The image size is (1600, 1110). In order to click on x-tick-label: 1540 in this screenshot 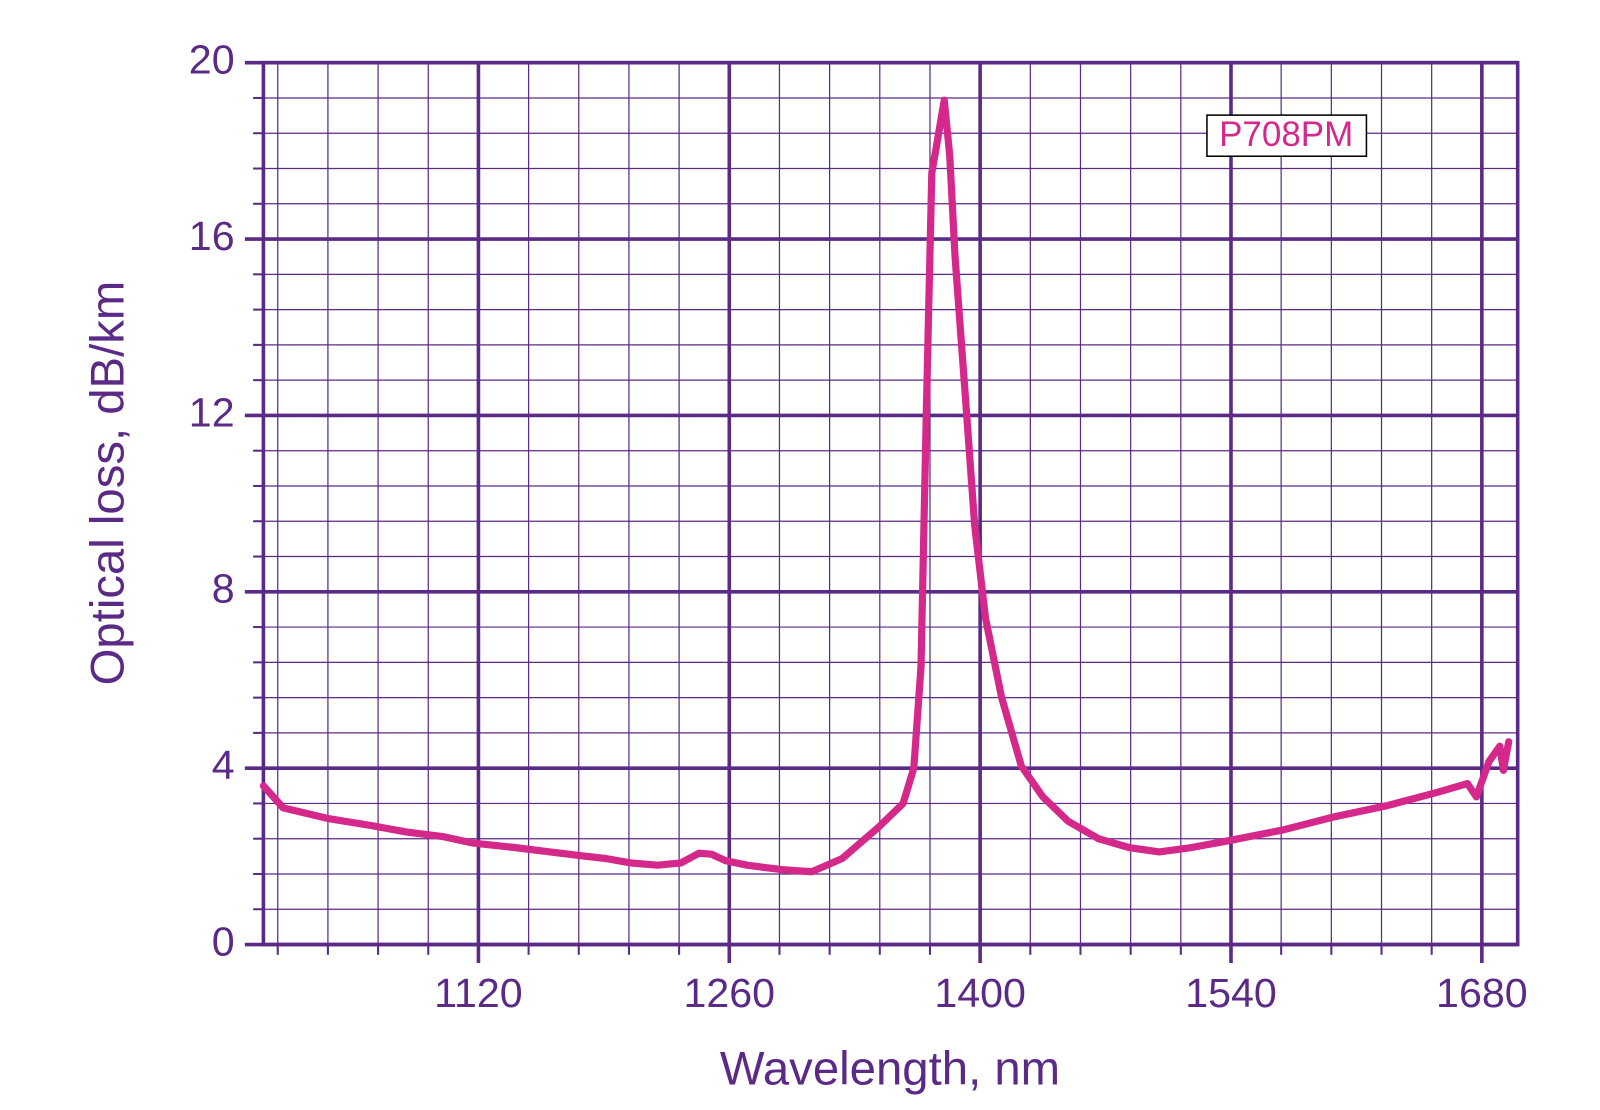, I will do `click(1231, 993)`.